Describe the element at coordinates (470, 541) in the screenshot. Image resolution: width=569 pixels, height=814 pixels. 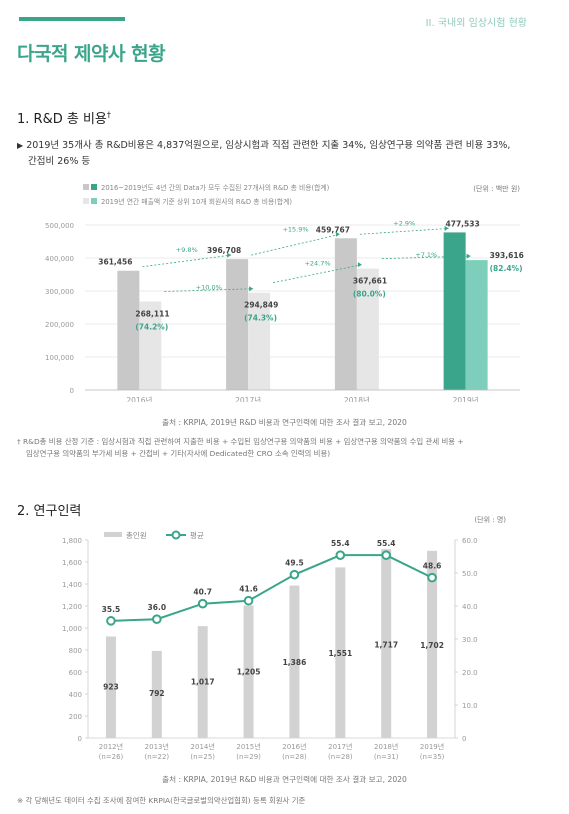
I see `chart2-right-tick-label: 60.0` at that location.